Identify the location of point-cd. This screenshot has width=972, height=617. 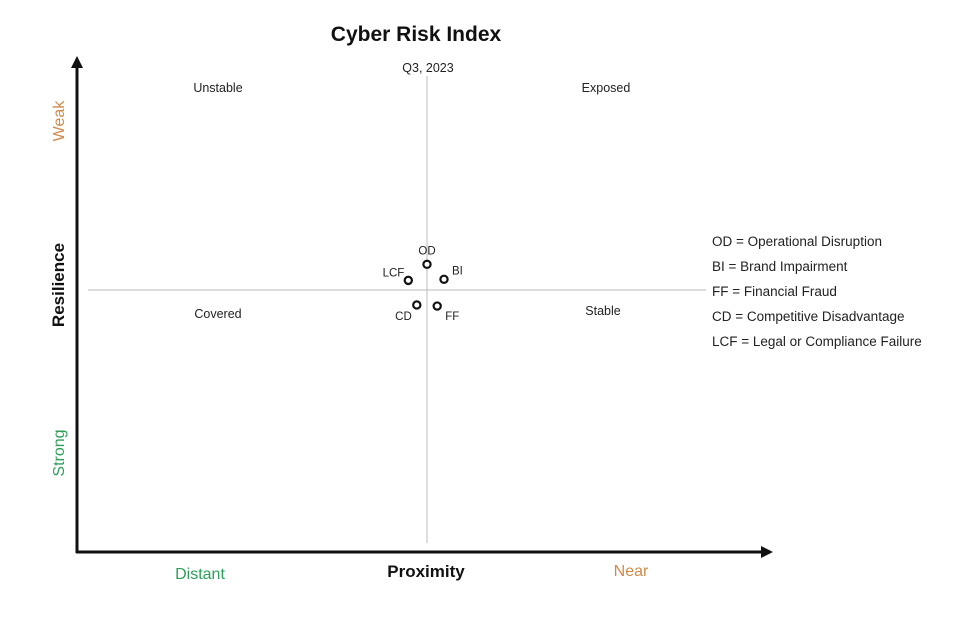
(417, 305).